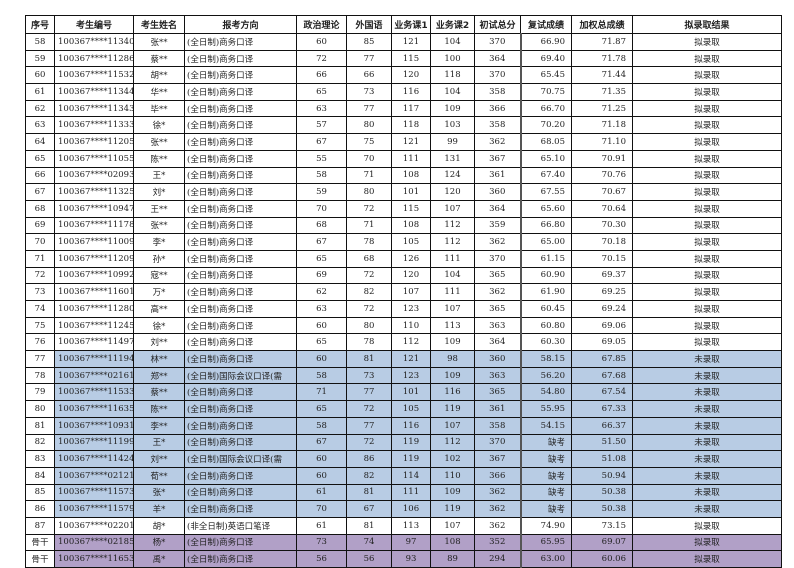 This screenshot has width=794, height=568. Describe the element at coordinates (452, 42) in the screenshot. I see `col-course2-cell: 104` at that location.